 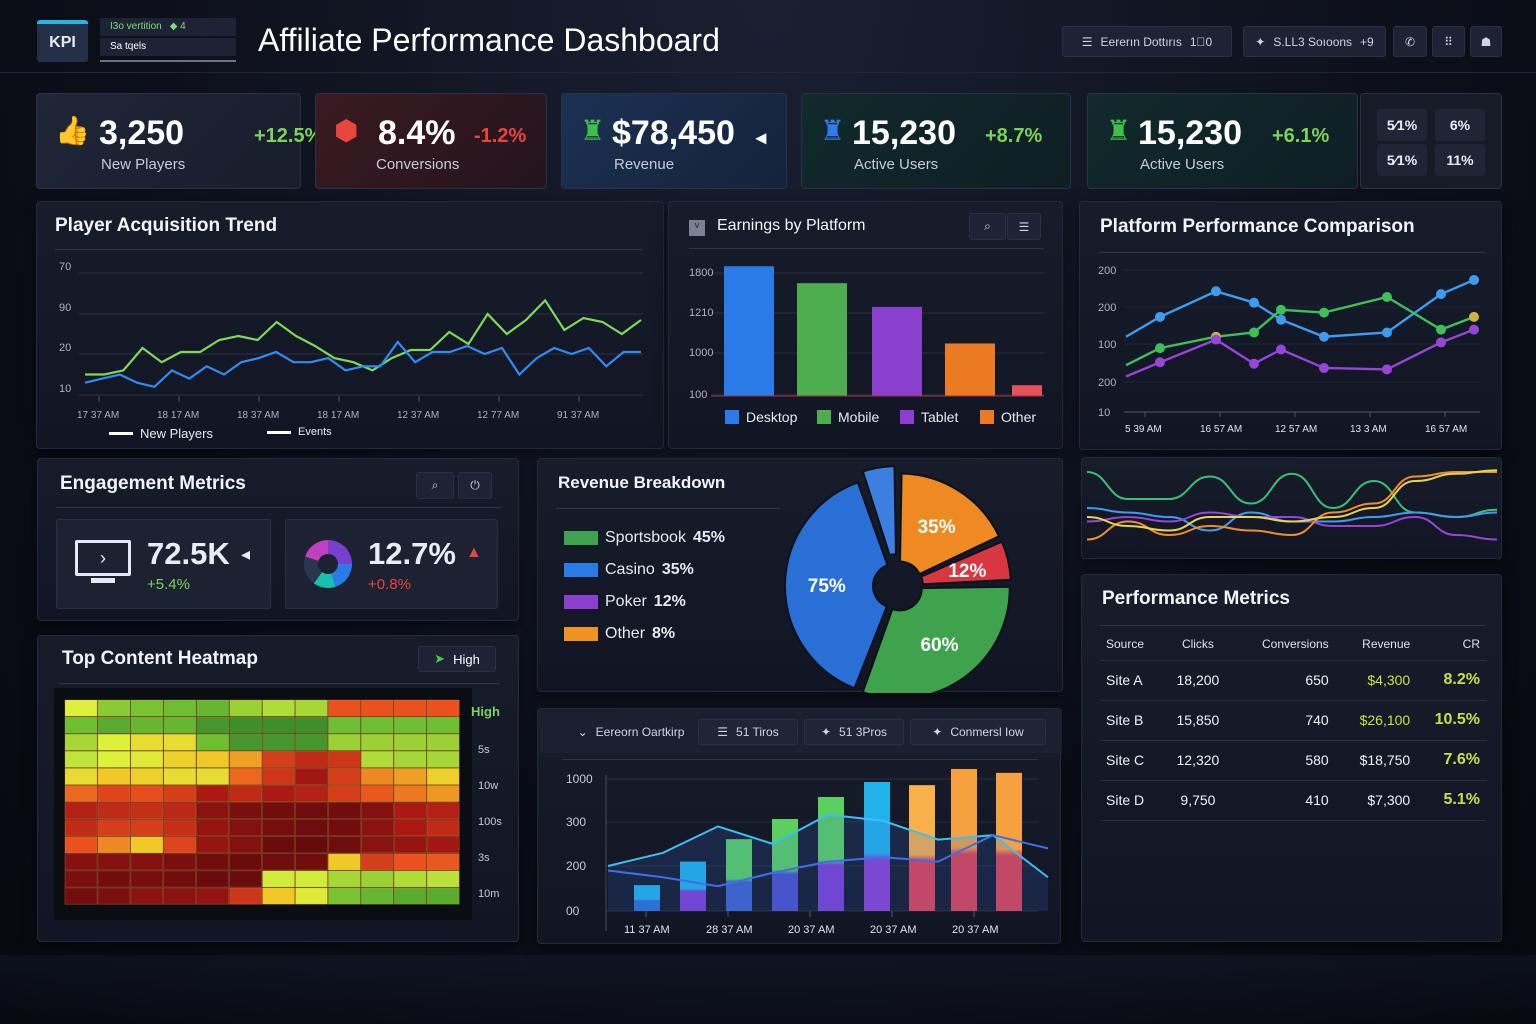 What do you see at coordinates (475, 485) in the screenshot?
I see `refresh-button: ⏻` at bounding box center [475, 485].